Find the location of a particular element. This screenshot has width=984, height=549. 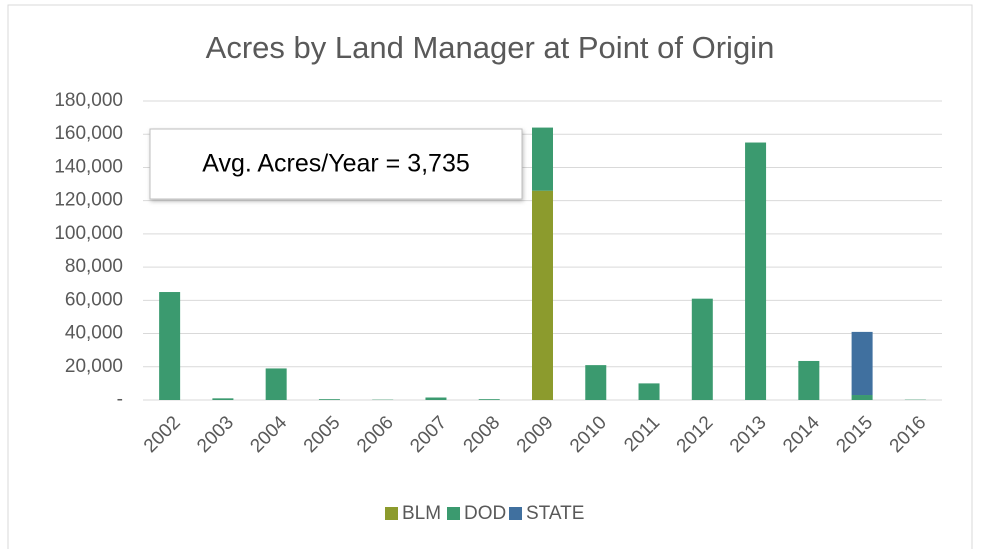

annotation-box is located at coordinates (336, 164).